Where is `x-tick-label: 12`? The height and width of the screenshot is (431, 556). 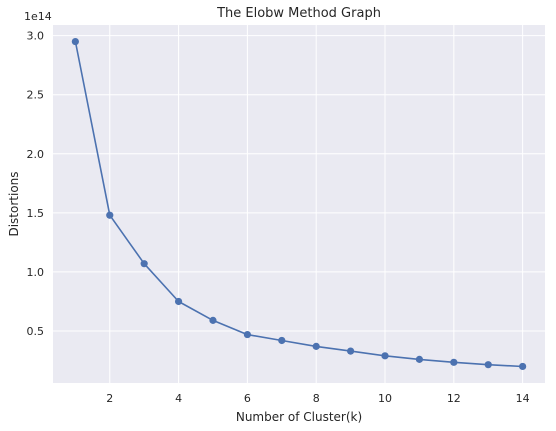
x-tick-label: 12 is located at coordinates (454, 398).